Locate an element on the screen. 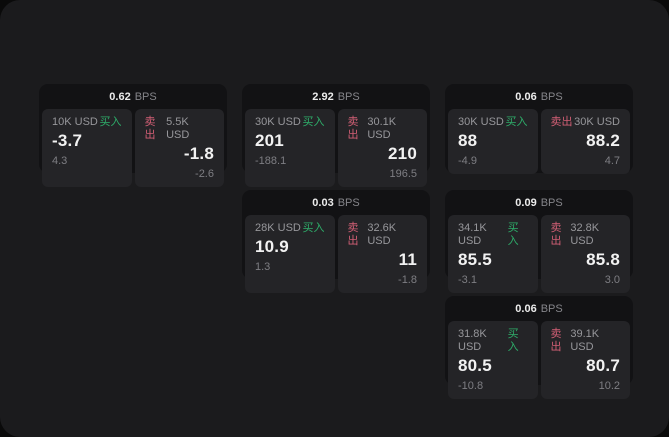 The height and width of the screenshot is (437, 669). buy-quote-tile: 10K USD 买入 -3.7 4.3 is located at coordinates (87, 148).